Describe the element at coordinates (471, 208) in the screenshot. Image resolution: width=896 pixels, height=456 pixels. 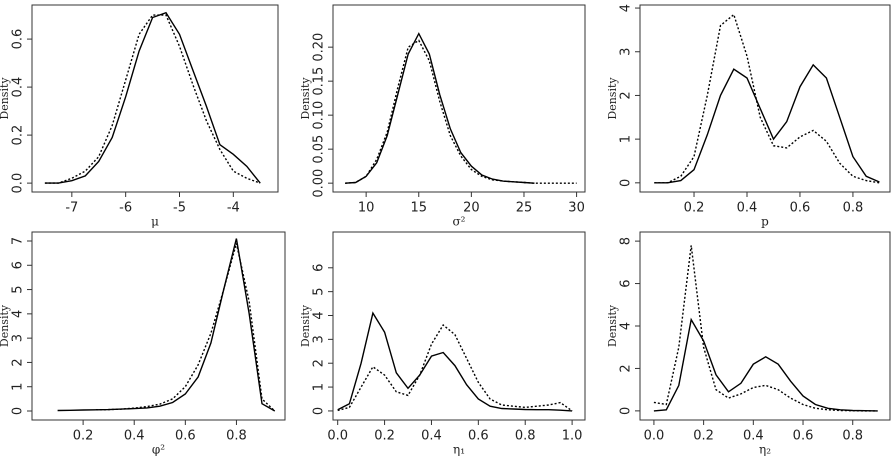
I see `x-tick-label: 20` at that location.